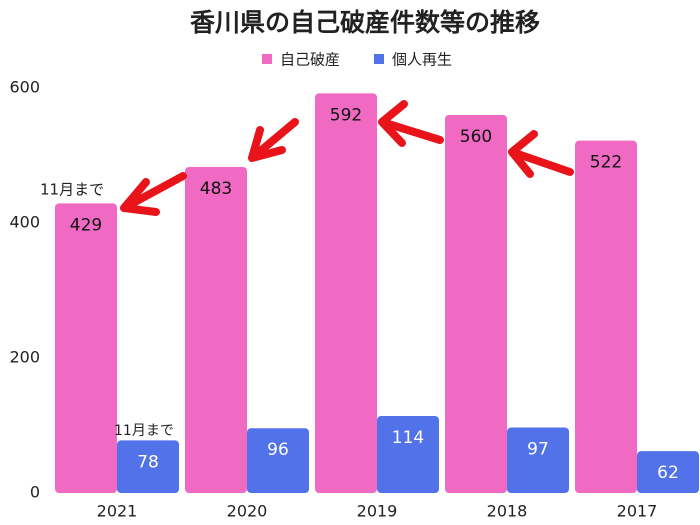 The height and width of the screenshot is (525, 700). I want to click on value-label: 78, so click(148, 462).